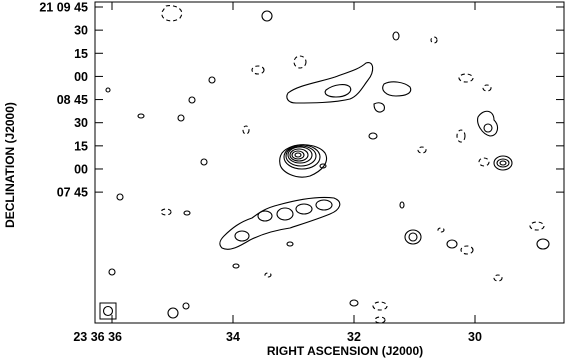 The width and height of the screenshot is (569, 363). I want to click on east-knot-outer, so click(503, 163).